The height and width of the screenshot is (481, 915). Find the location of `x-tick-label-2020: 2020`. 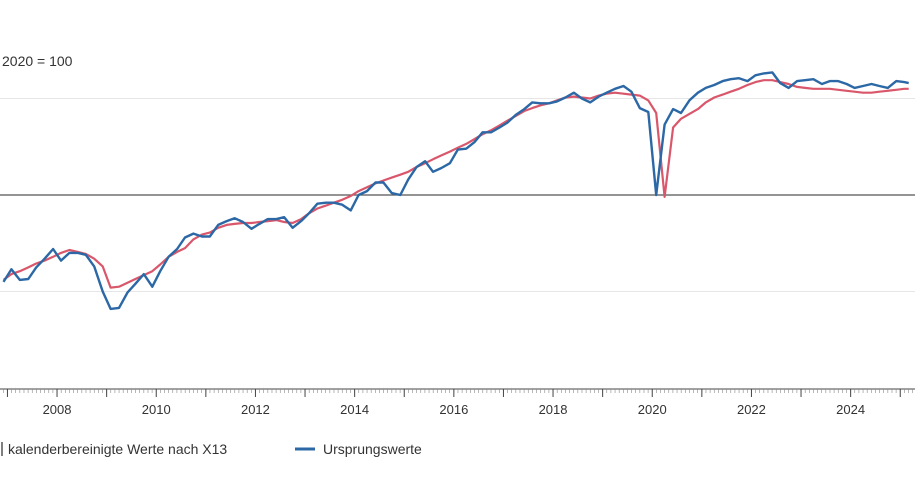

x-tick-label-2020: 2020 is located at coordinates (652, 409).